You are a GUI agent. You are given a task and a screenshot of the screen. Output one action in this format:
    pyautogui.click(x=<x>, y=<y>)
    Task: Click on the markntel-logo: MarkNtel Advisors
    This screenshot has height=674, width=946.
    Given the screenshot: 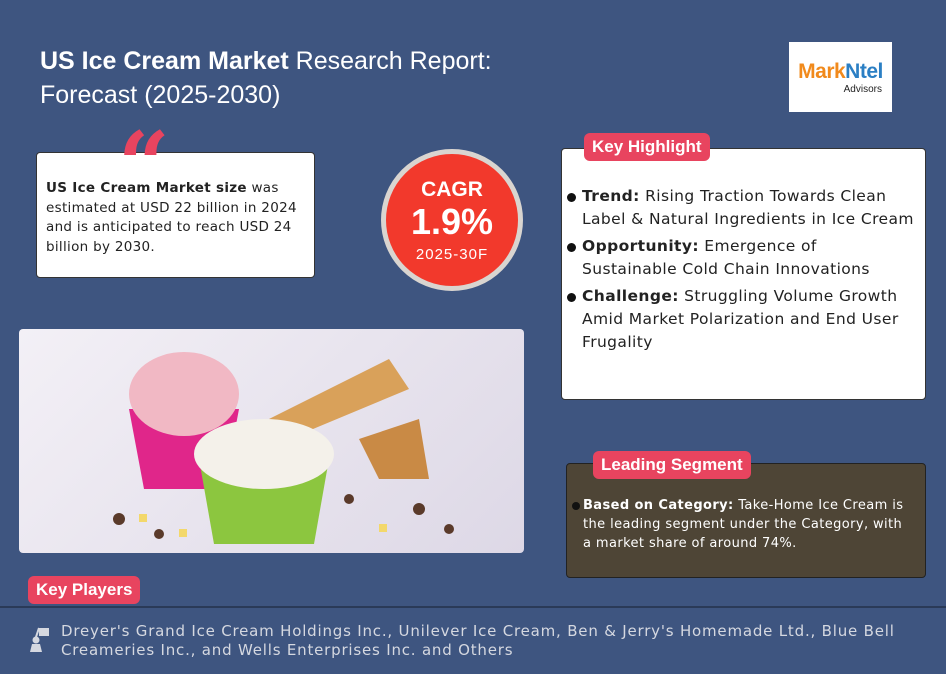 What is the action you would take?
    pyautogui.click(x=840, y=77)
    